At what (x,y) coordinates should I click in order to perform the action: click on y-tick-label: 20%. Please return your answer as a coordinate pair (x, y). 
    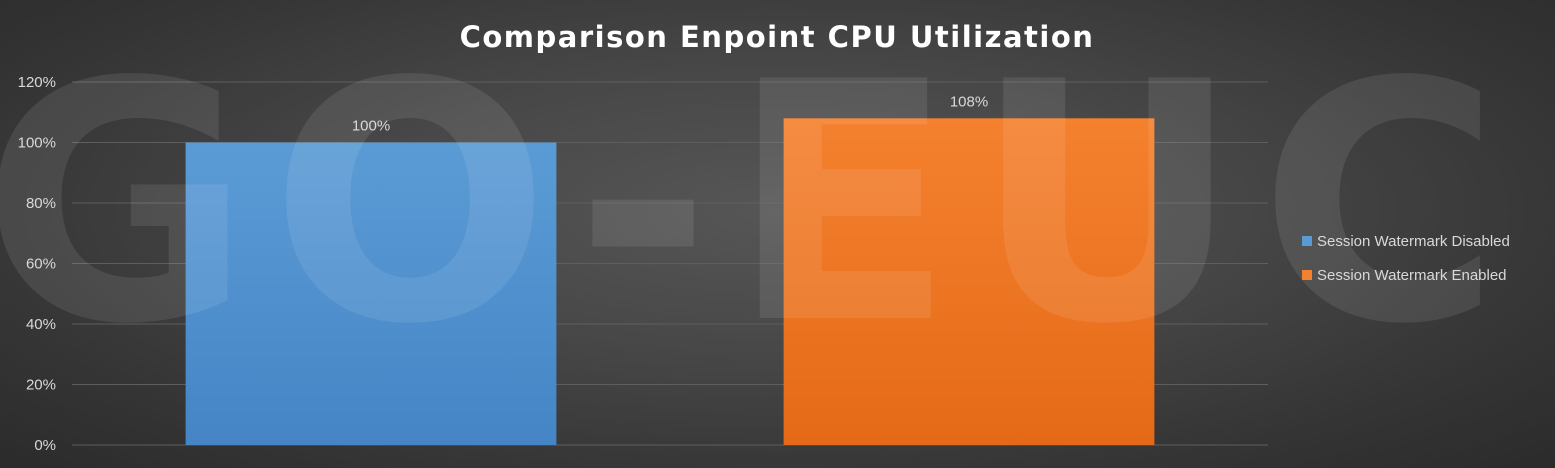
    Looking at the image, I should click on (41, 385).